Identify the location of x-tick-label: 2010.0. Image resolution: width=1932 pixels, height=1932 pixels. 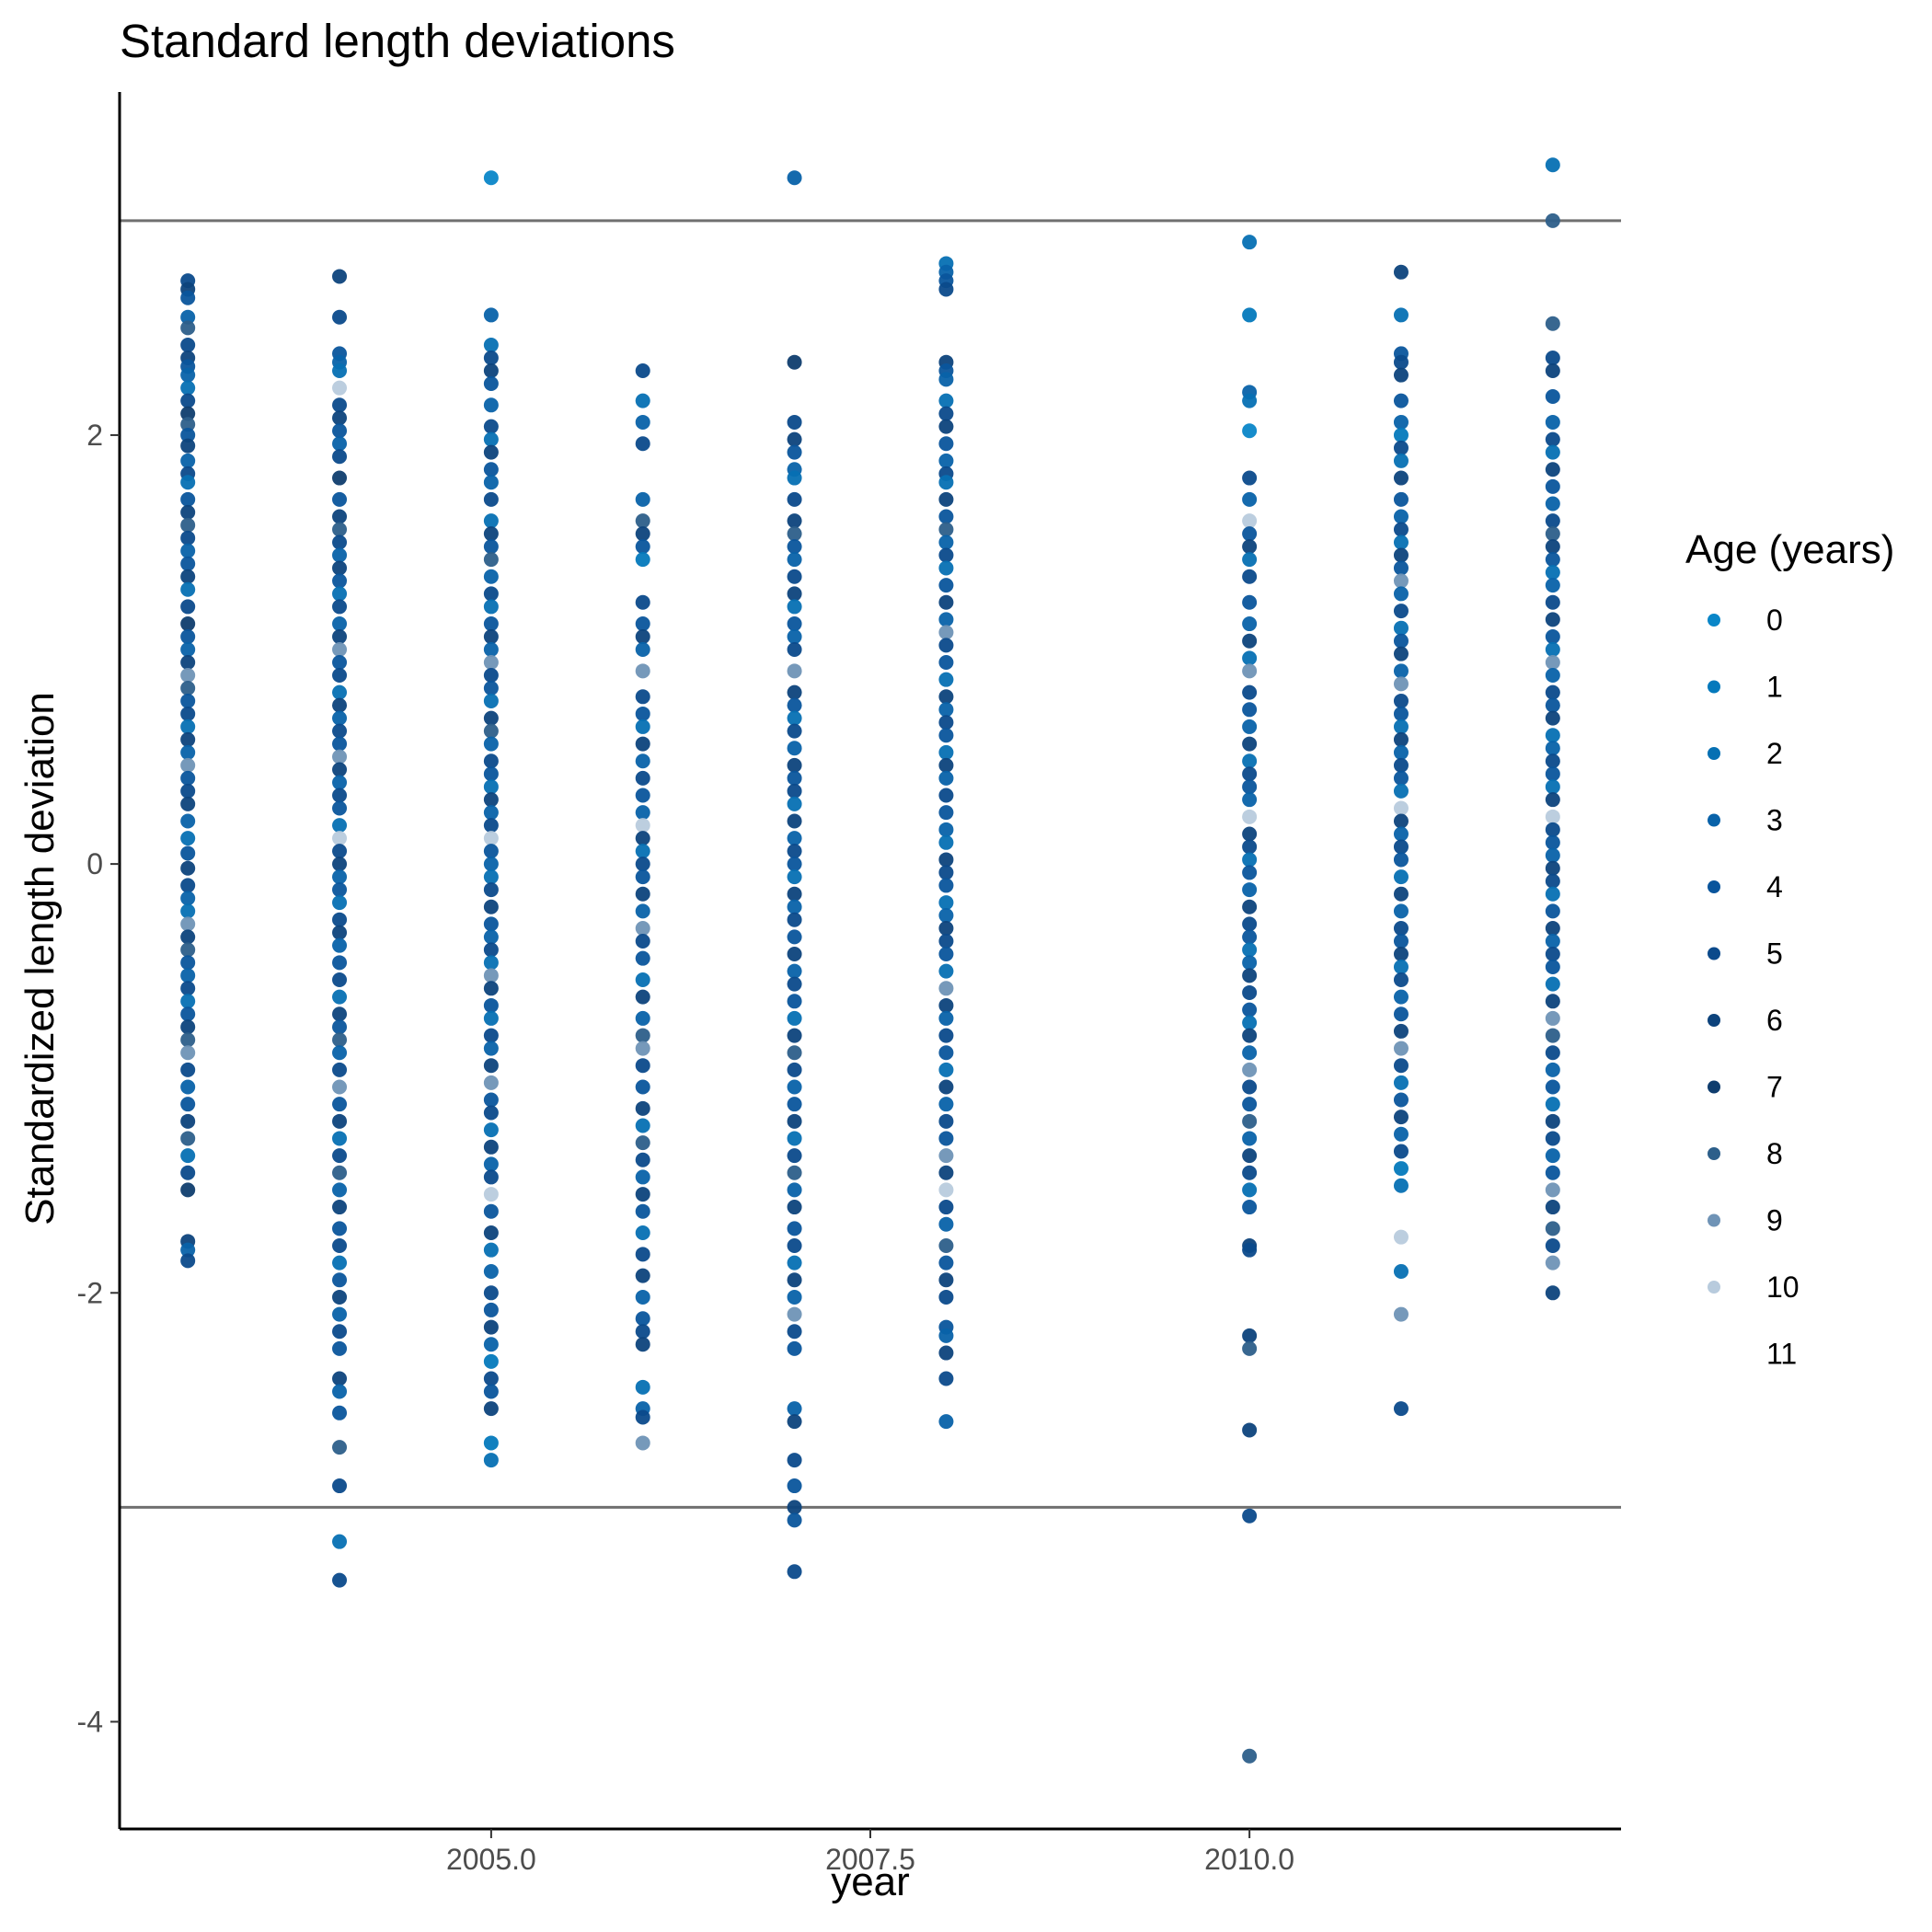
(1249, 1859).